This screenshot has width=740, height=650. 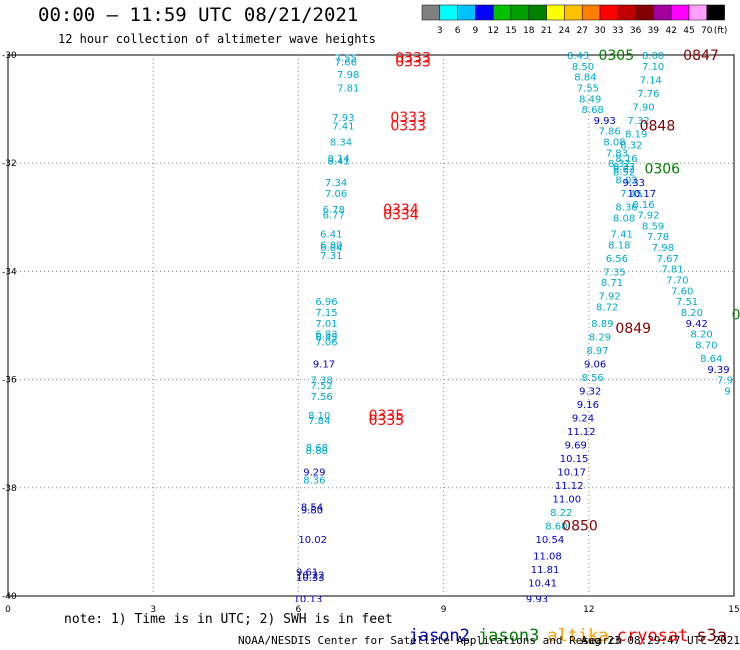 I want to click on wave-height-label: 8.50, so click(x=583, y=67).